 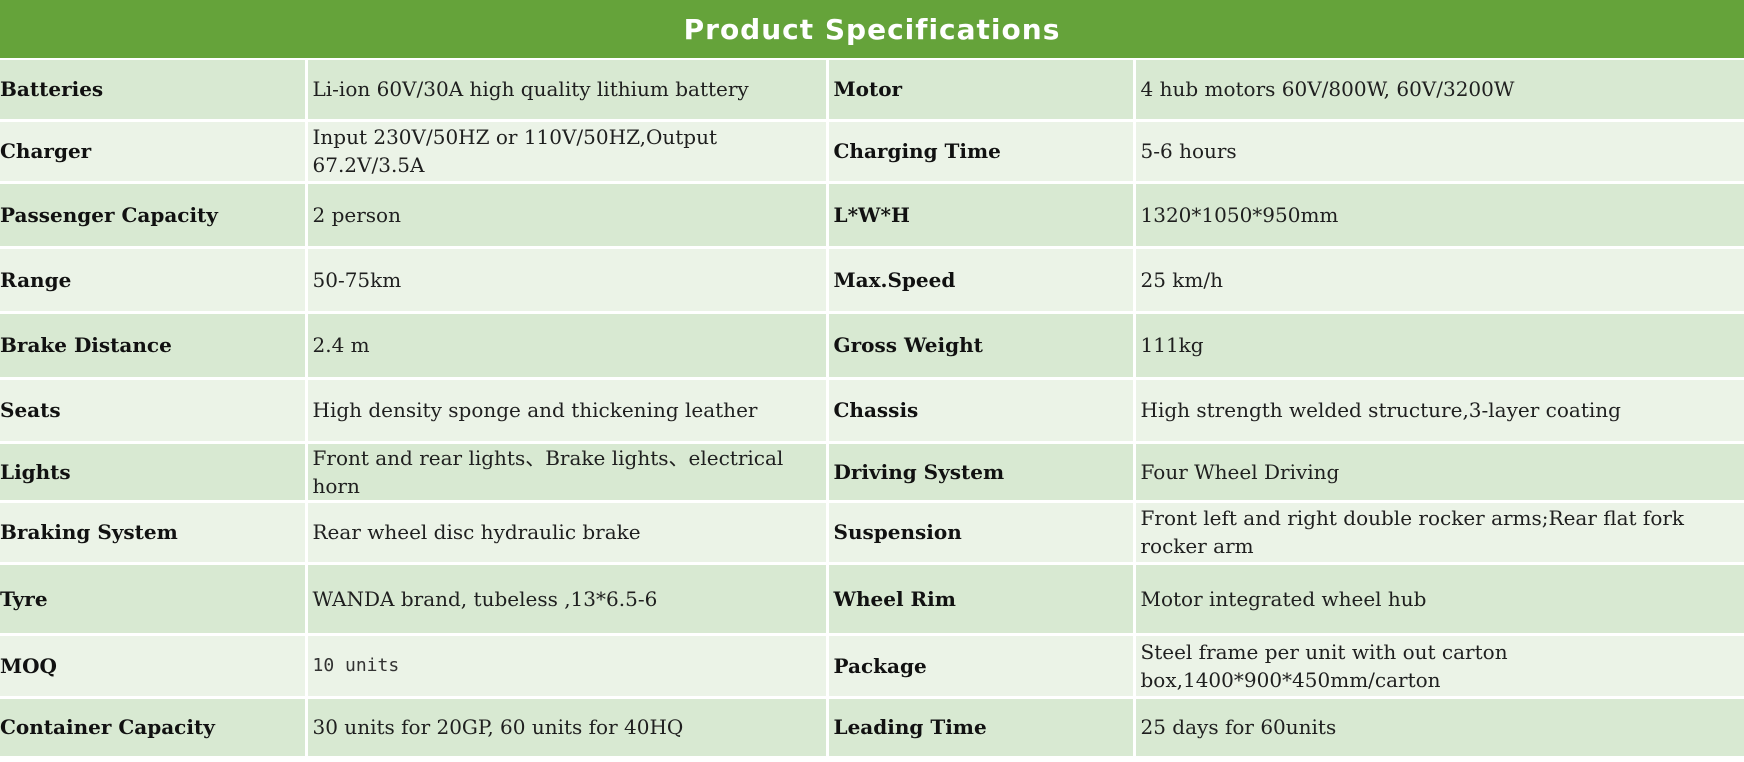 What do you see at coordinates (154, 533) in the screenshot?
I see `spec-label: Braking System` at bounding box center [154, 533].